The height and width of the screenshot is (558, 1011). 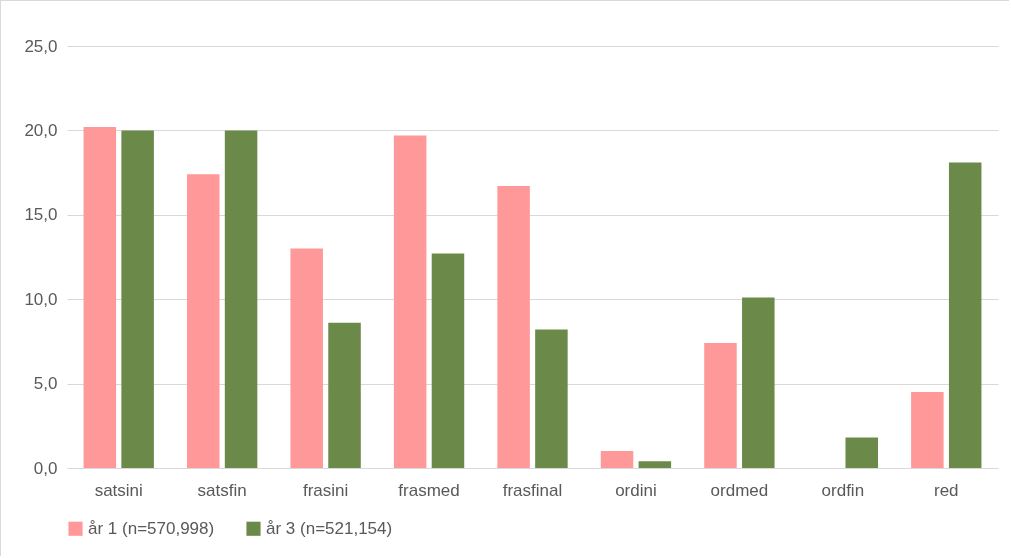 I want to click on y-tick-label: 0,0, so click(x=45, y=468).